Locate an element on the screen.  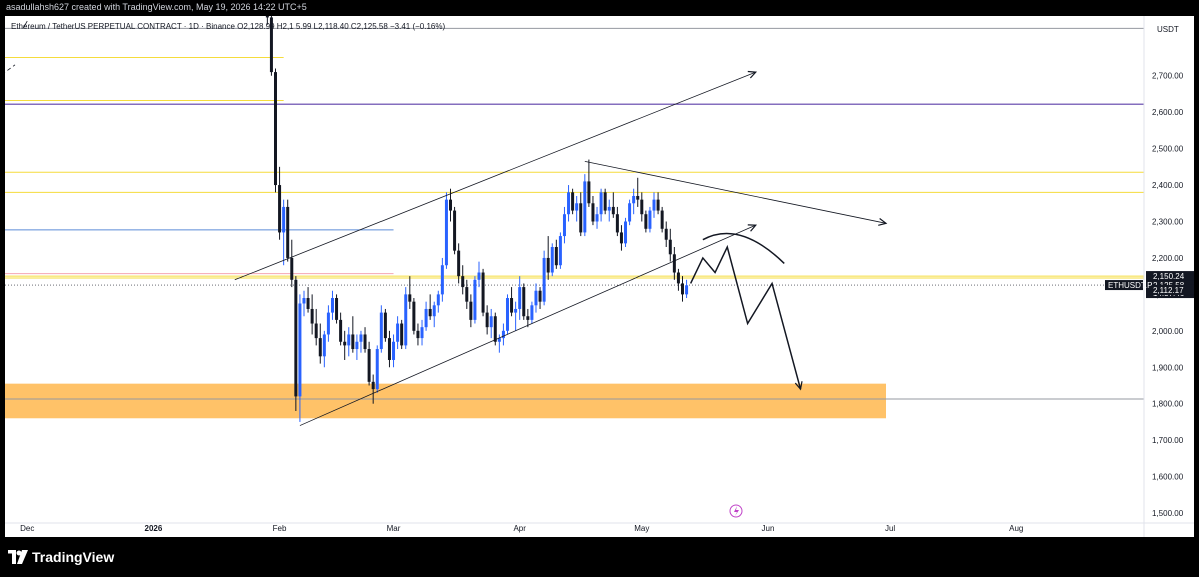
price-tag-bg is located at coordinates (1170, 289).